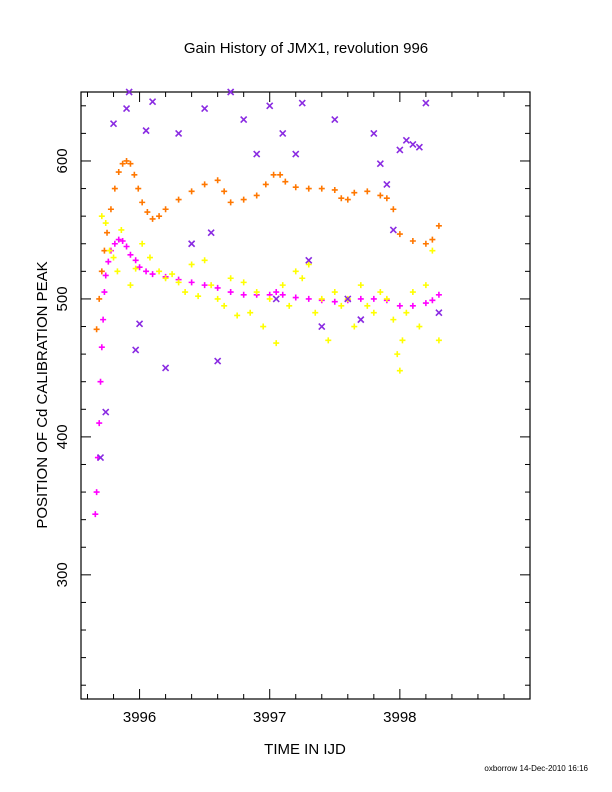 Image resolution: width=612 pixels, height=792 pixels. I want to click on y-tick-label: 300, so click(62, 574).